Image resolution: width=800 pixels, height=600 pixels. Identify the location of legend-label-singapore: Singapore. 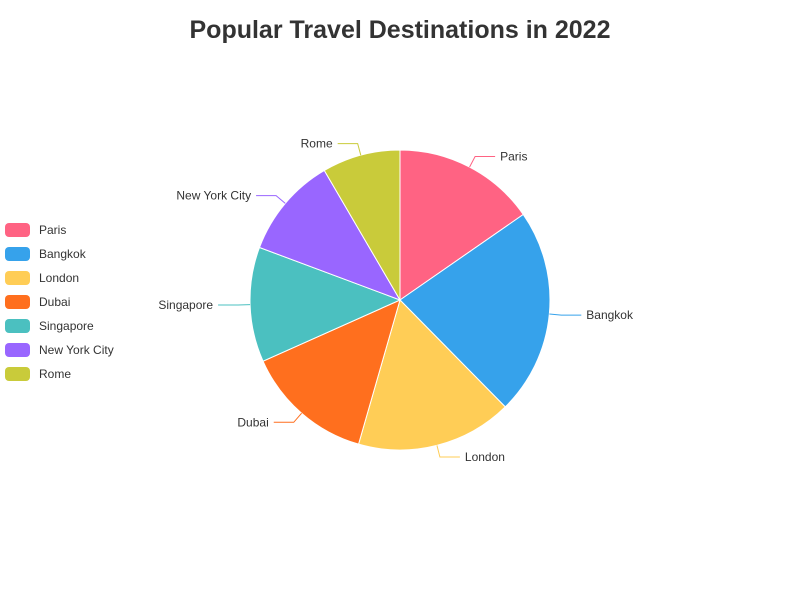
(66, 326).